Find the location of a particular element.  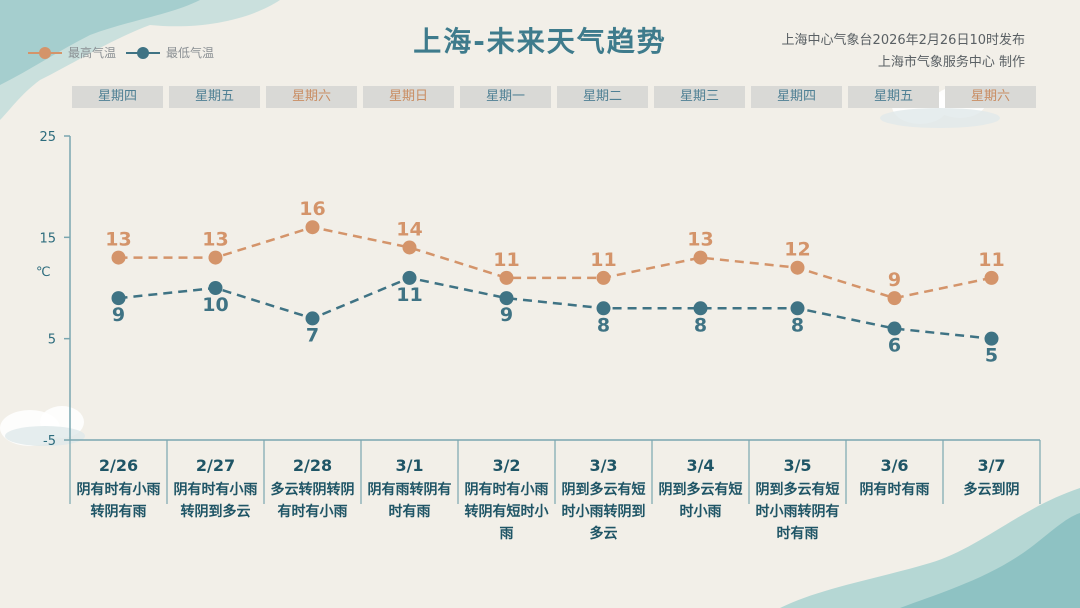

low-temp-value: 11 is located at coordinates (409, 295).